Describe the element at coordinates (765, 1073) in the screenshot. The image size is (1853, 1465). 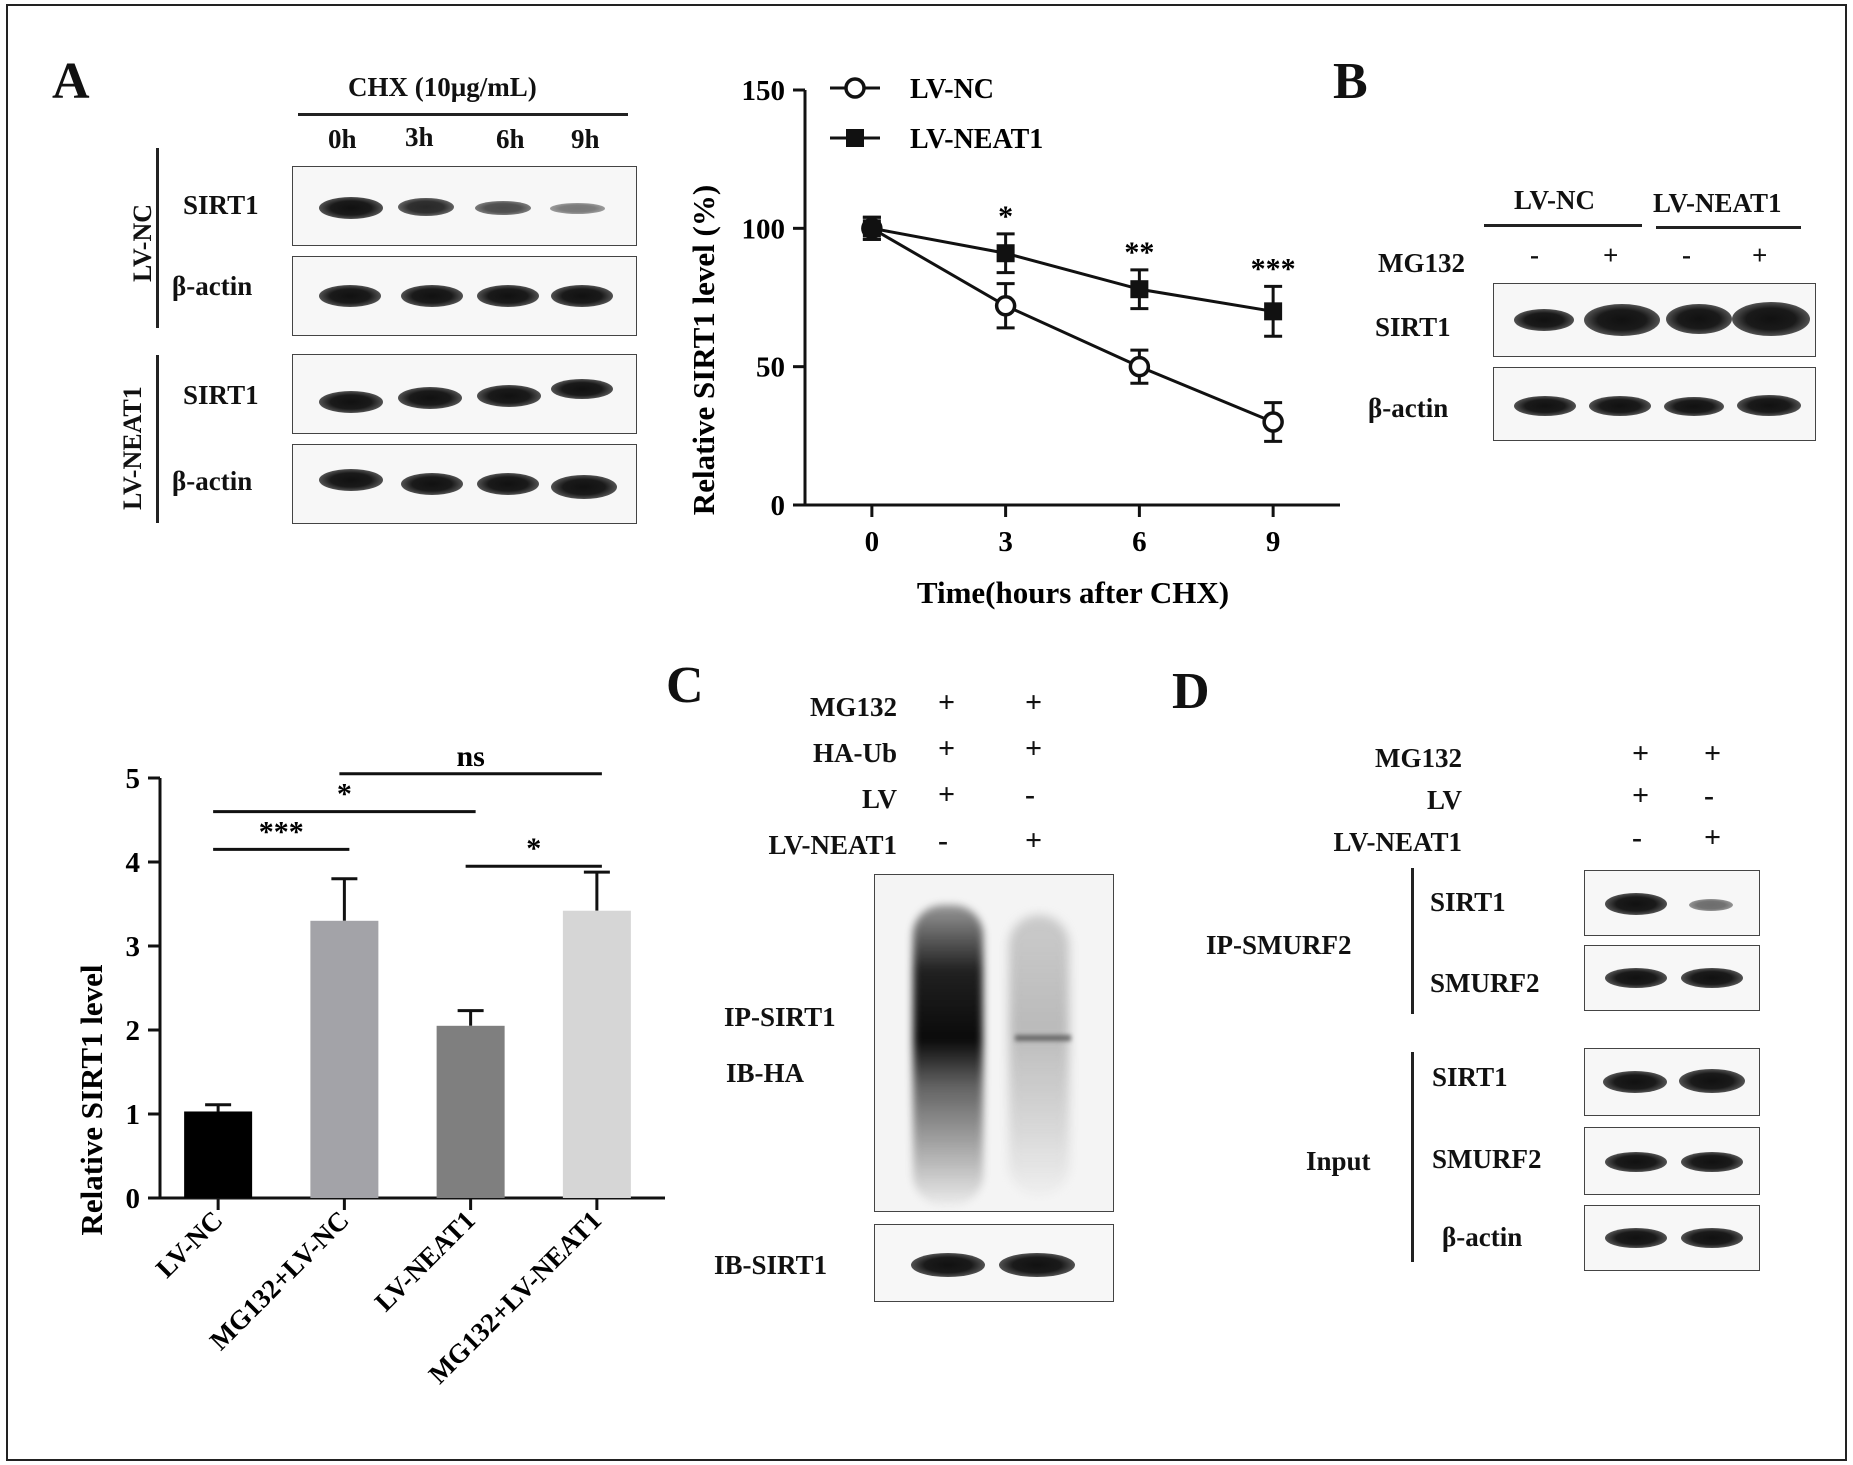
I see `c-ib-label: IB-HA` at that location.